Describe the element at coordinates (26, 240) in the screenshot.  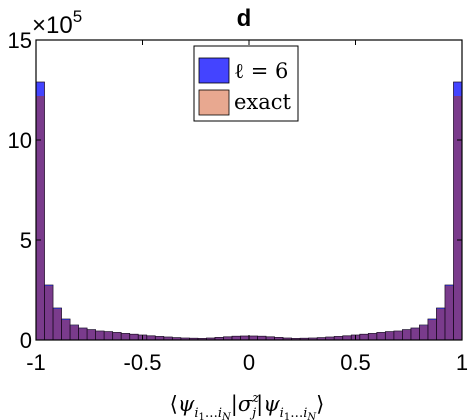
I see `y-tick-label: 5` at that location.